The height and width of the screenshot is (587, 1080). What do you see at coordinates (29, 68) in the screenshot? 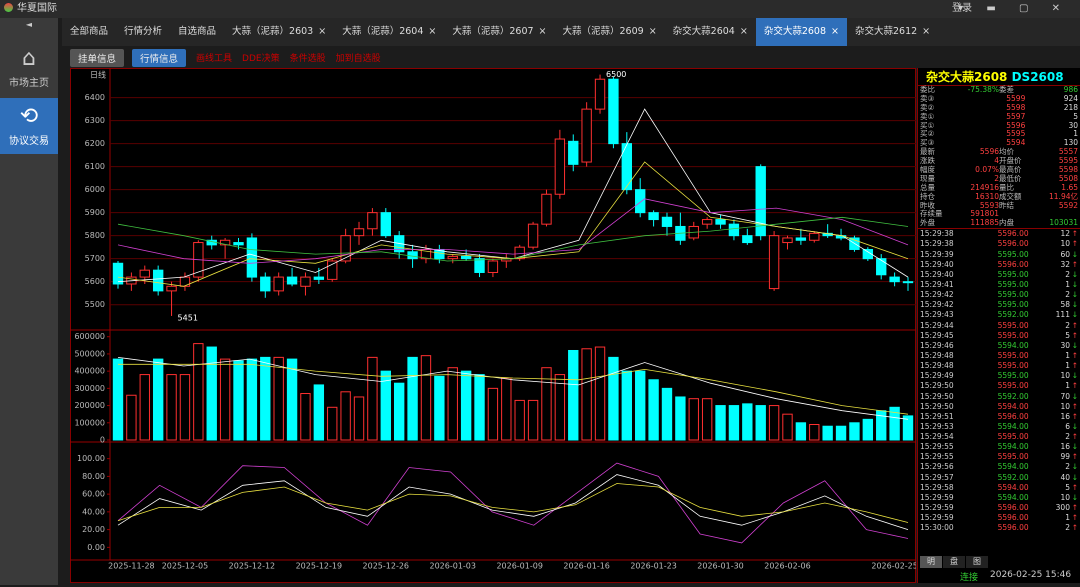
I see `nav-item: ⌂ 市场主页` at bounding box center [29, 68].